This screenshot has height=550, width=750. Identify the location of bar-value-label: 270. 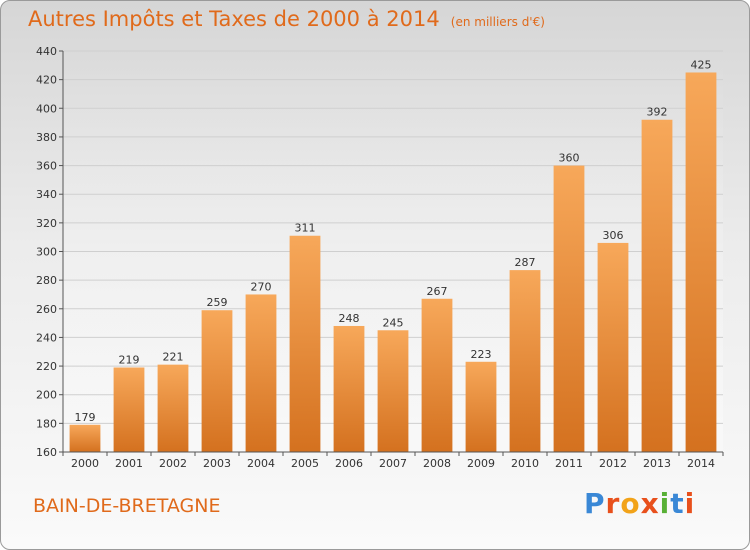
(261, 286).